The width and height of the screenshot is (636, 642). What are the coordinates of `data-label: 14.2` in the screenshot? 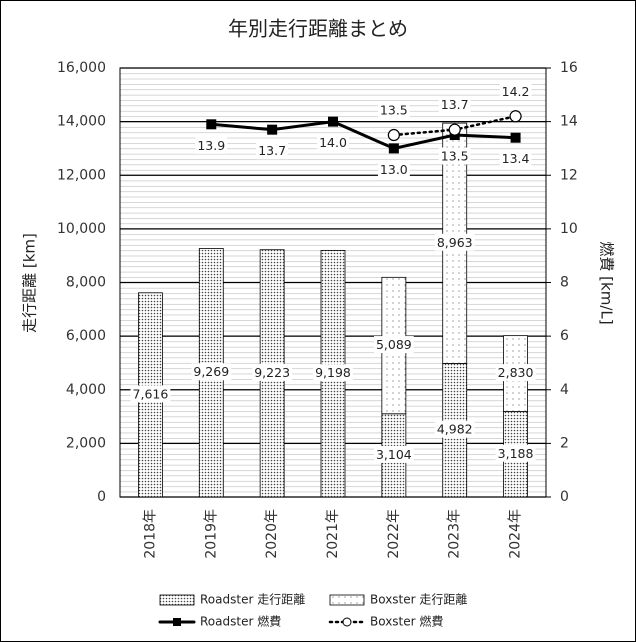 It's located at (516, 91).